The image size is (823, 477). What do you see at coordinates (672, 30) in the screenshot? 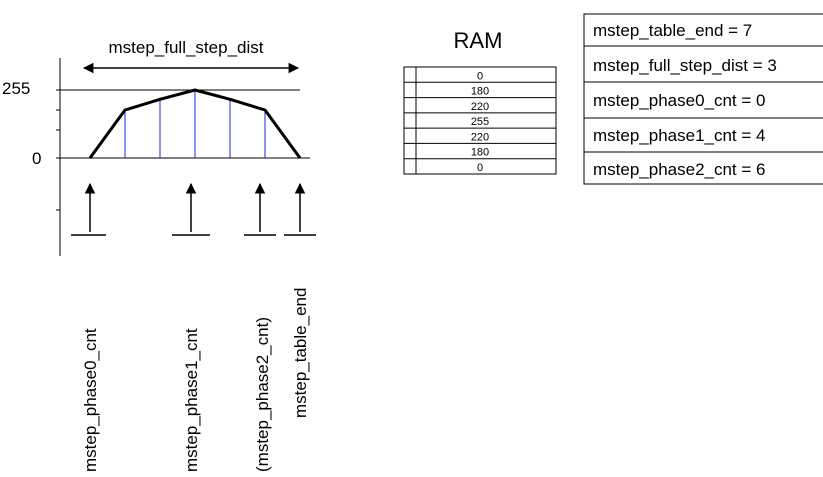
I see `param-table-end: mstep_table_end = 7` at bounding box center [672, 30].